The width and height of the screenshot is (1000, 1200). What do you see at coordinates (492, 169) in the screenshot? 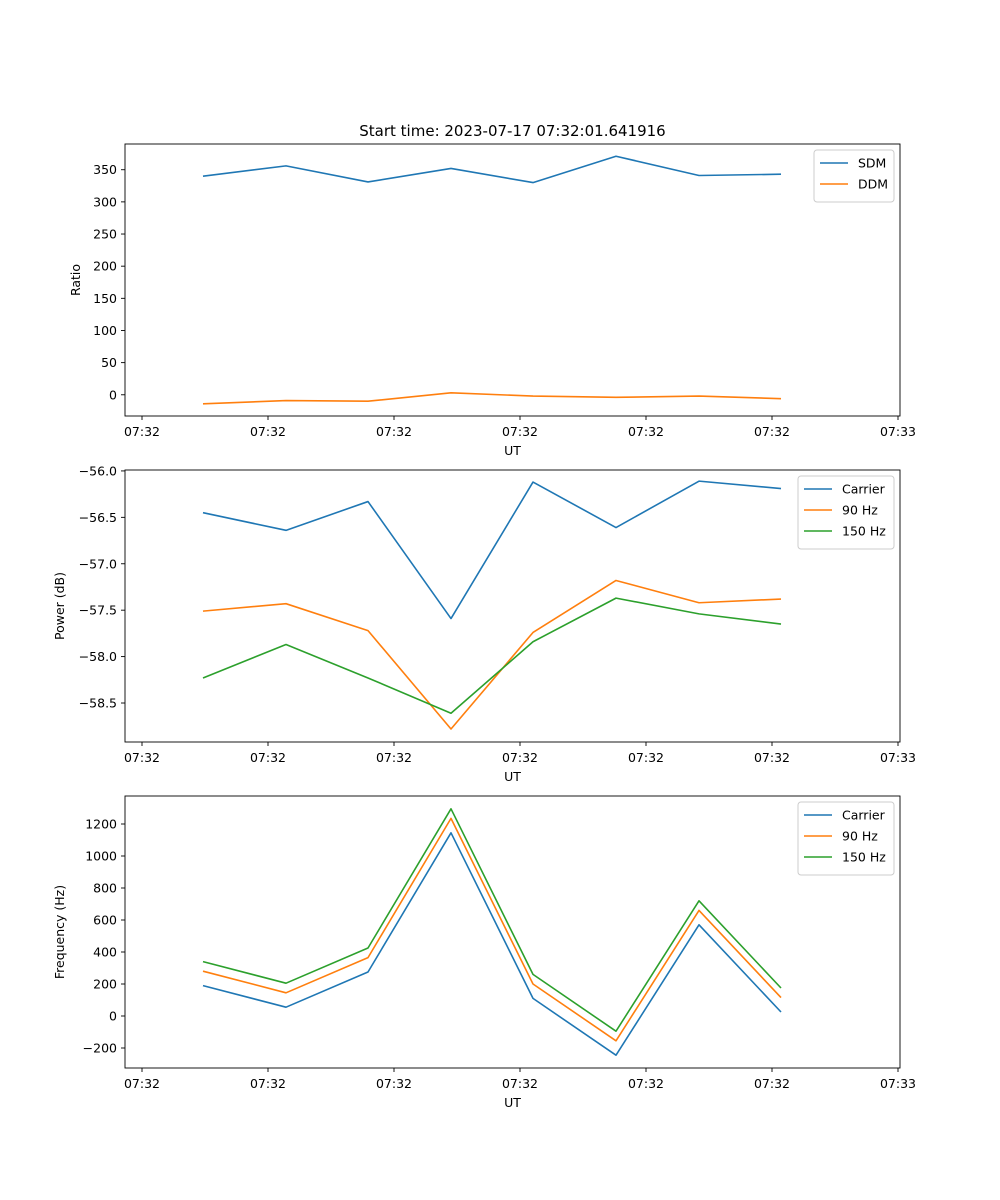
I see `series-line-sdm` at bounding box center [492, 169].